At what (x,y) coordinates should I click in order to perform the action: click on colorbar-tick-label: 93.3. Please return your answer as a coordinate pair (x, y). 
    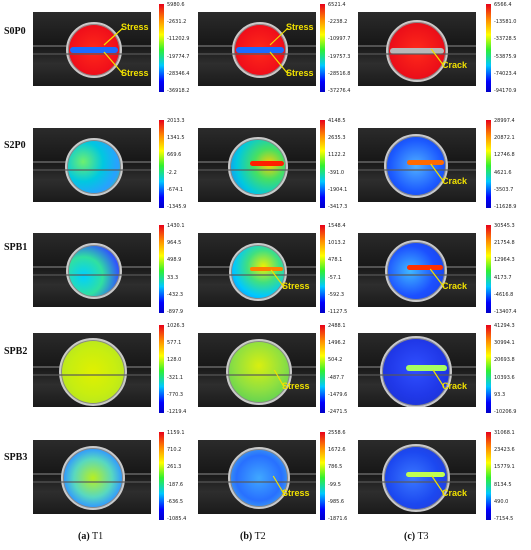
    Looking at the image, I should click on (500, 394).